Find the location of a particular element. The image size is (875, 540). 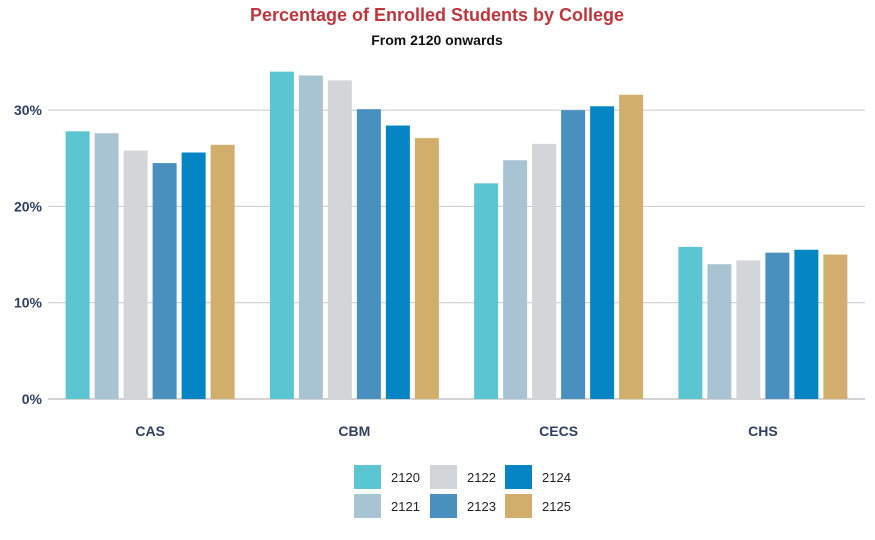

legend-label: 2121 is located at coordinates (405, 506).